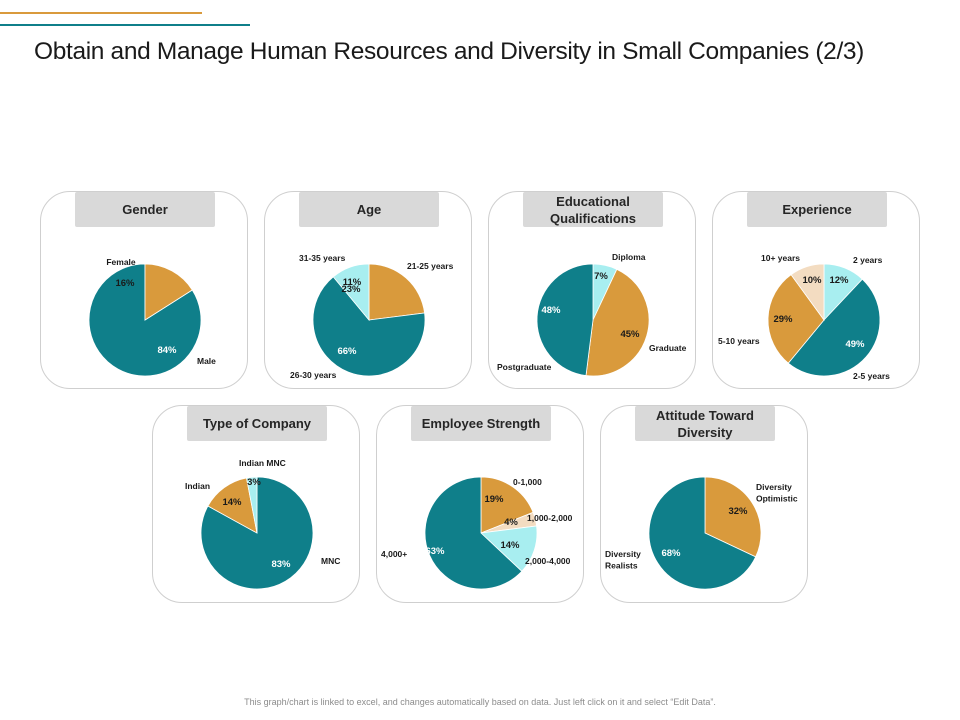  What do you see at coordinates (101, 13) in the screenshot?
I see `accent-line-gold` at bounding box center [101, 13].